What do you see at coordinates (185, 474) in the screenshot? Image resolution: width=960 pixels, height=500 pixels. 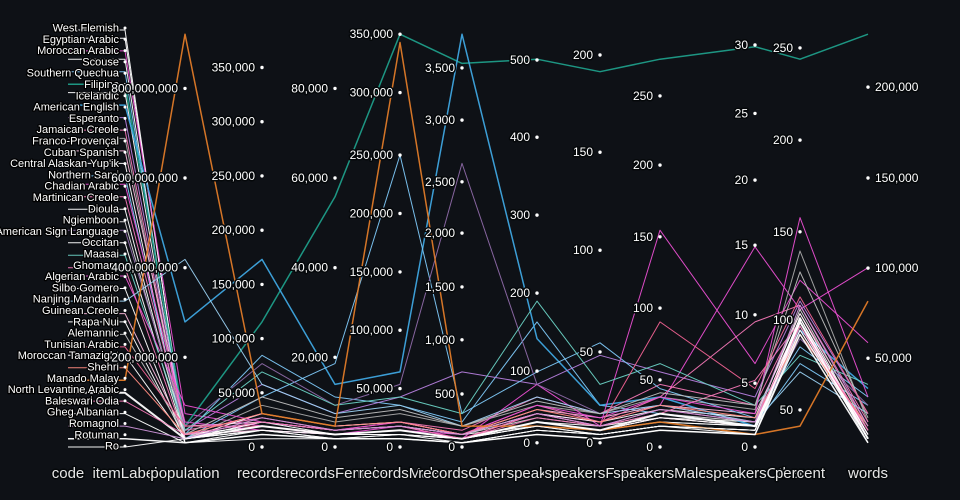 I see `axis-title: population` at bounding box center [185, 474].